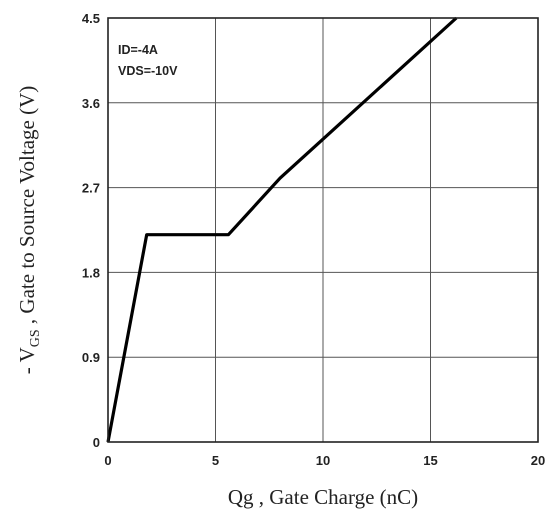 This screenshot has width=551, height=515. I want to click on y-tick-labels: 0 0.9 1.8 2.7 3.6 4.5, so click(91, 230).